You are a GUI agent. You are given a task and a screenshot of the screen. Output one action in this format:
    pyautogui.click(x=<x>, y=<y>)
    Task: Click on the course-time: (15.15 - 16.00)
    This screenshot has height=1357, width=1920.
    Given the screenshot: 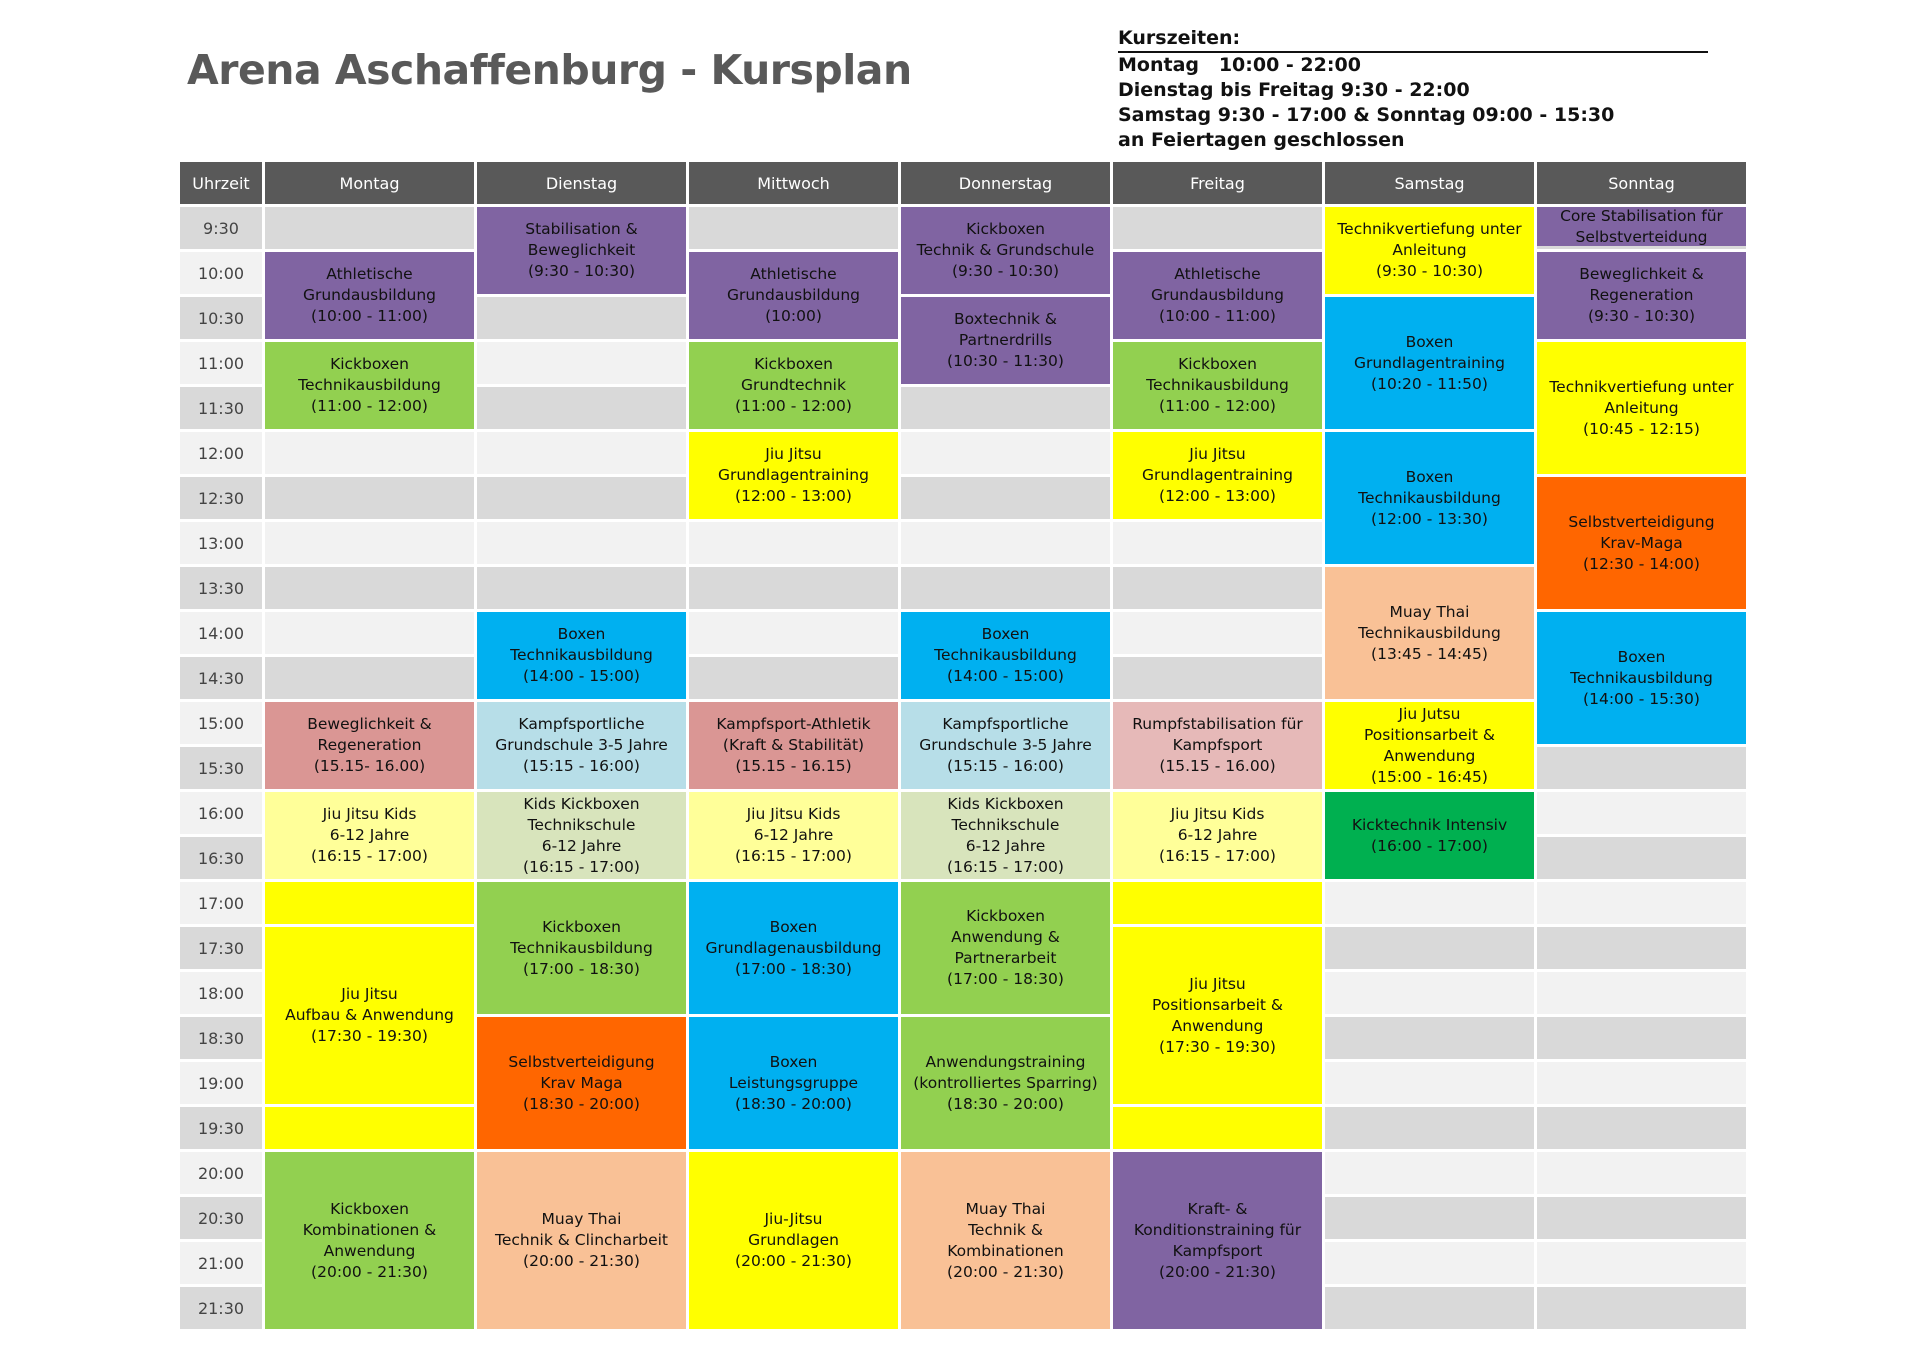 What is the action you would take?
    pyautogui.click(x=1217, y=766)
    